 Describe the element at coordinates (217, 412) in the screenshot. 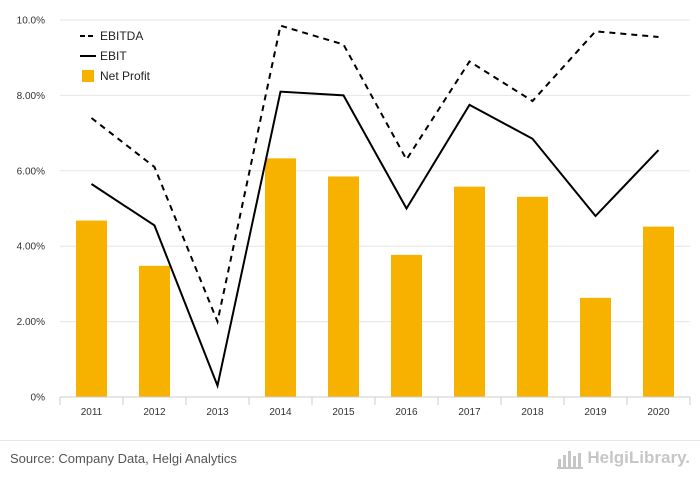

I see `x-tick-label: 2013` at that location.